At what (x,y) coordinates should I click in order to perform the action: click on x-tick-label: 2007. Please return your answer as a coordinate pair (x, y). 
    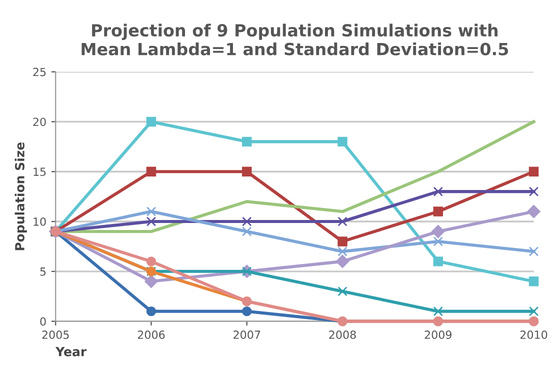
    Looking at the image, I should click on (247, 334).